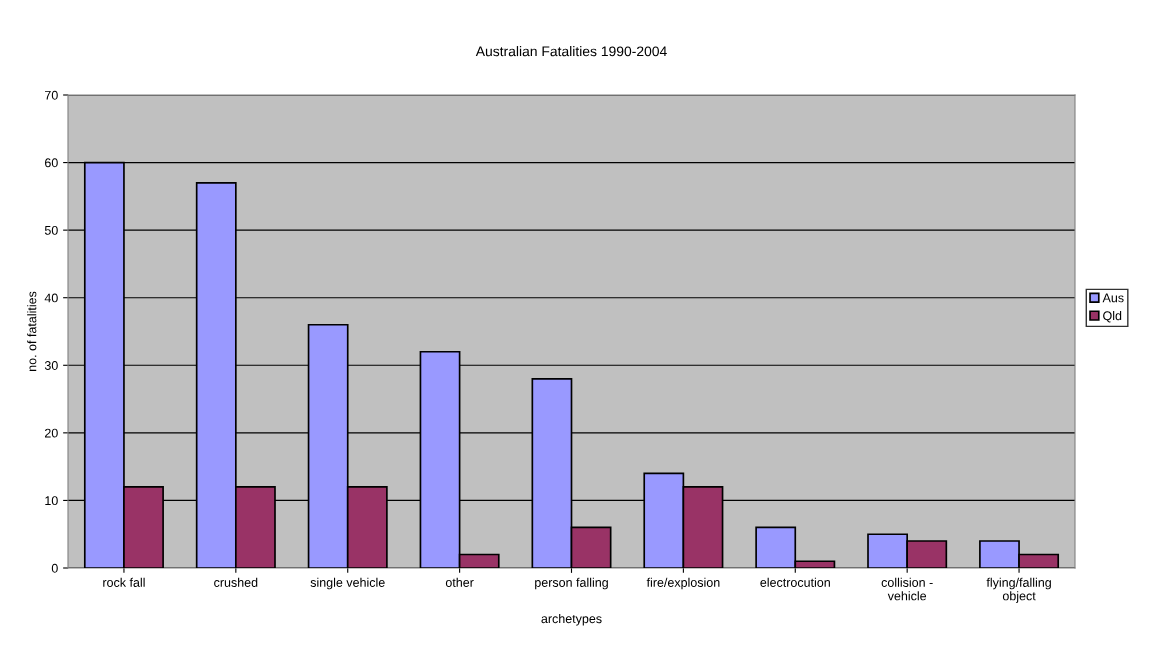 The width and height of the screenshot is (1160, 652). I want to click on legend-label: Qld, so click(1112, 316).